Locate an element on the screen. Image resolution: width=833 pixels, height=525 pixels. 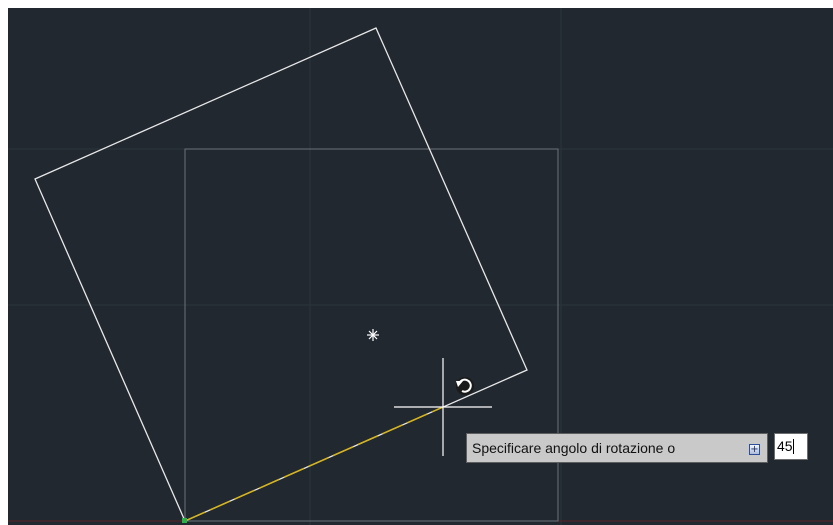
rotation-rubber-band is located at coordinates (314, 464).